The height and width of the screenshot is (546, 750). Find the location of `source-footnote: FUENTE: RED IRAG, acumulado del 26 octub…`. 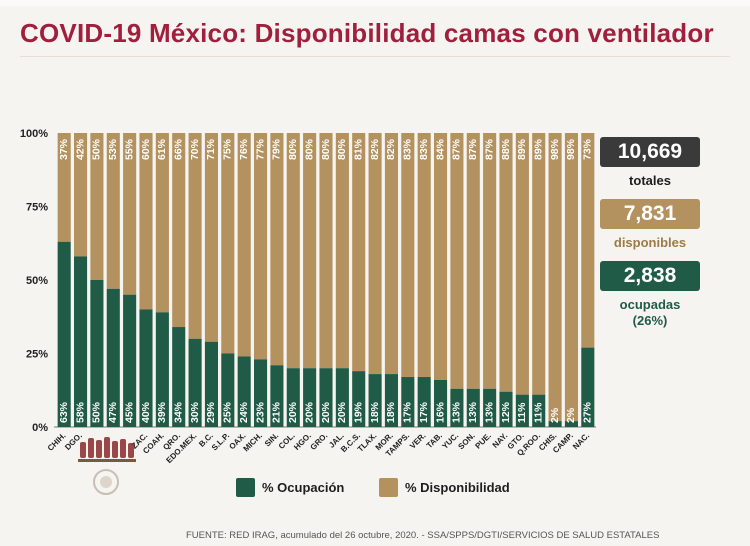

source-footnote: FUENTE: RED IRAG, acumulado del 26 octub… is located at coordinates (423, 535).